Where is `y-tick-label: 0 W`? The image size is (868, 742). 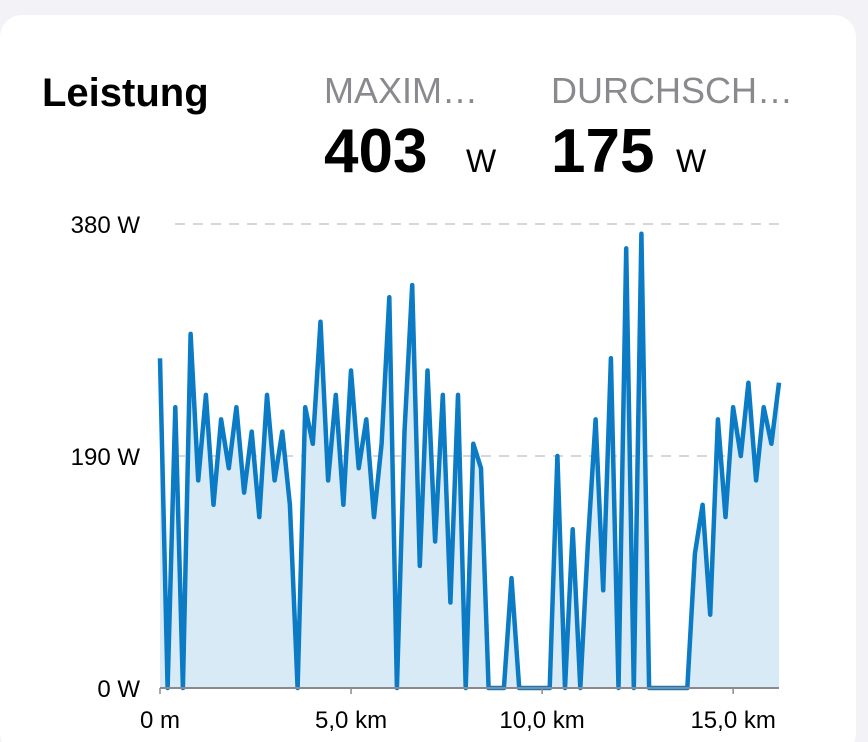 y-tick-label: 0 W is located at coordinates (118, 689).